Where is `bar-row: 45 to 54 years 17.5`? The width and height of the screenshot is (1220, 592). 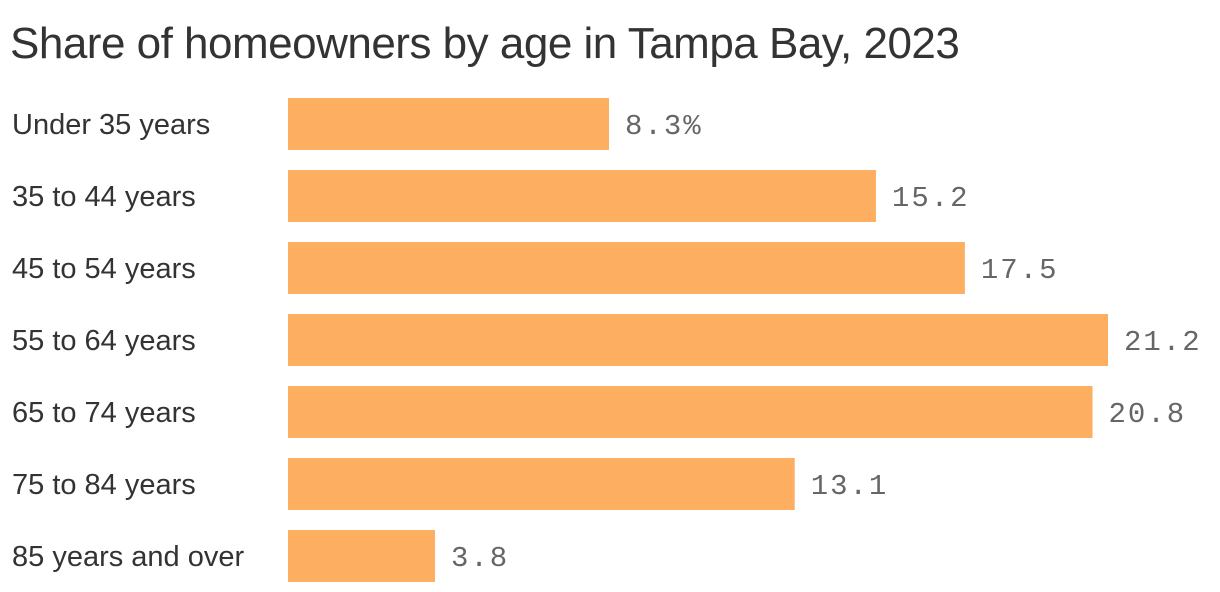 bar-row: 45 to 54 years 17.5 is located at coordinates (535, 268).